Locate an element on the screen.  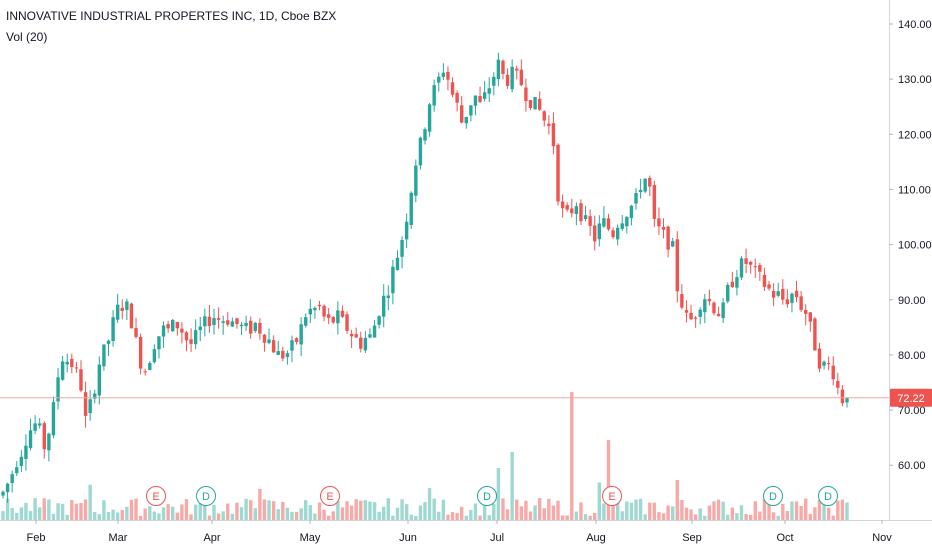
volume-indicator-label: Vol (20) is located at coordinates (27, 37).